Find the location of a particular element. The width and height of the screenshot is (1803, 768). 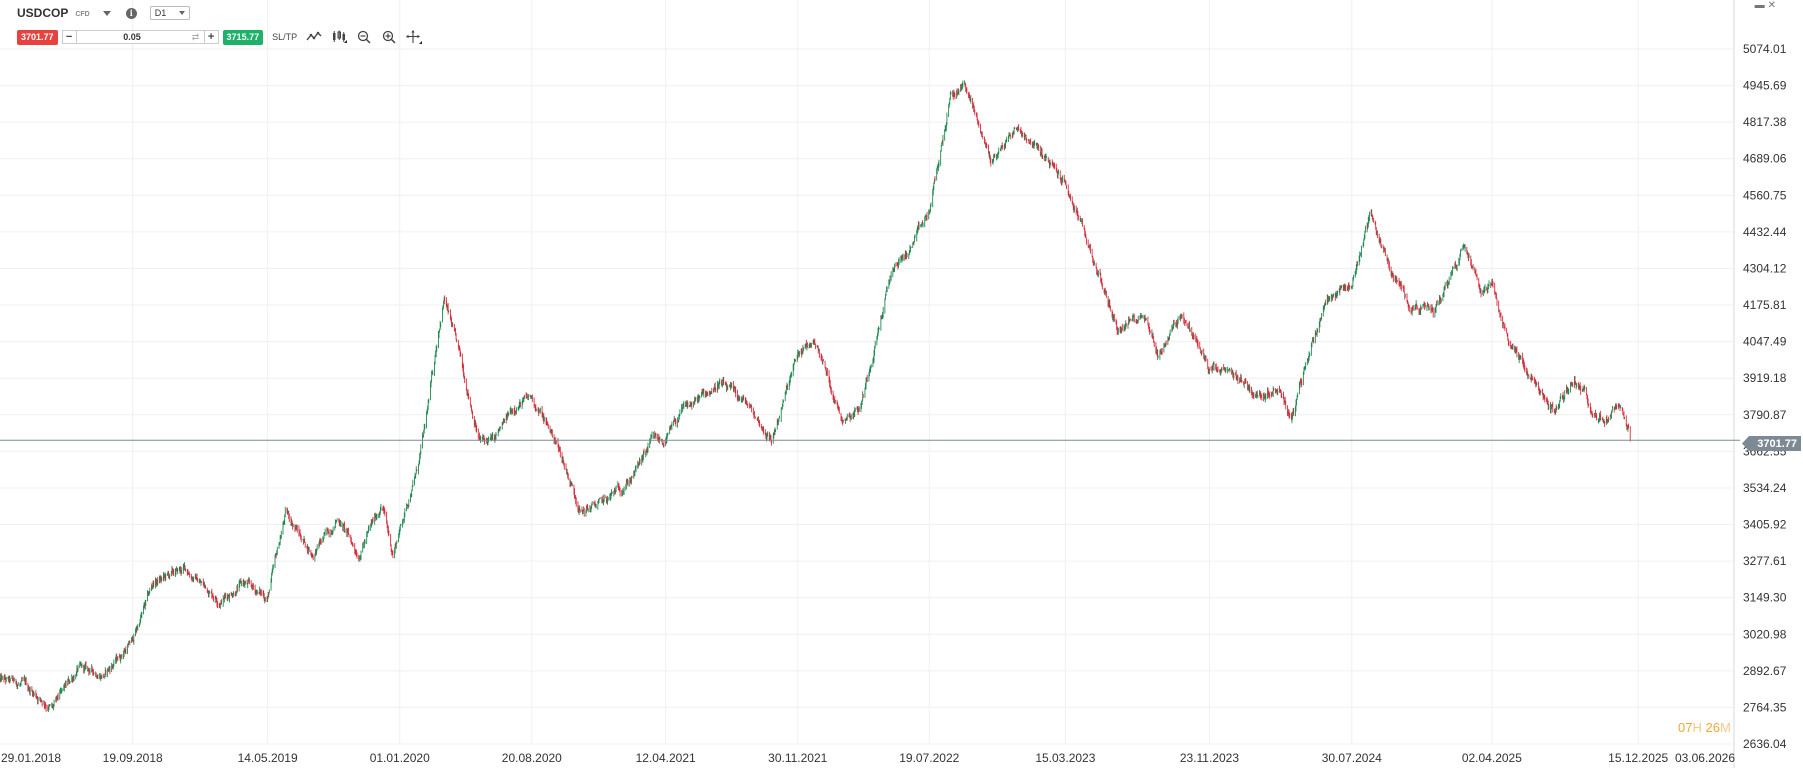

info-icon: i is located at coordinates (131, 13).